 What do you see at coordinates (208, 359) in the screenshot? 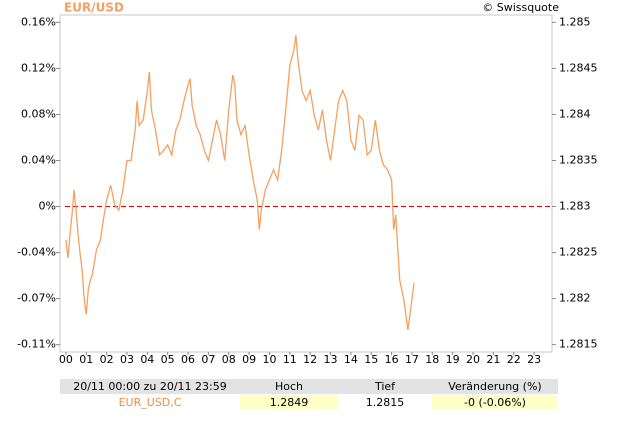
I see `x-tick-label: 07` at bounding box center [208, 359].